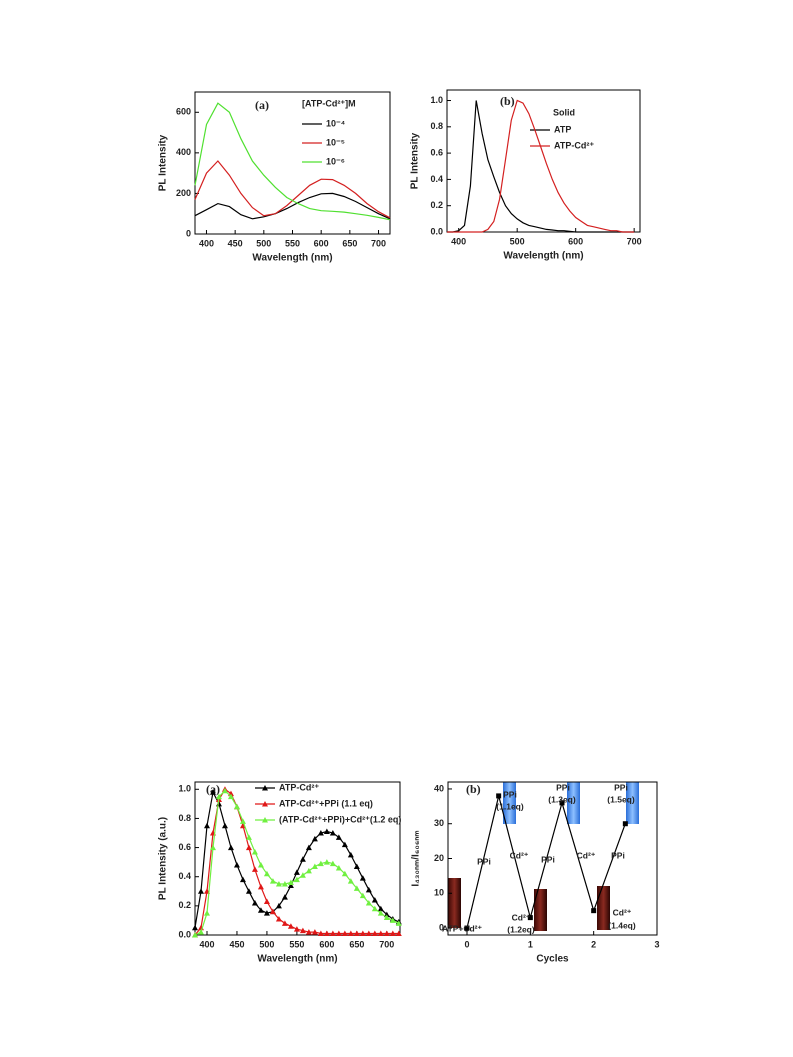 This screenshot has width=793, height=1057. Describe the element at coordinates (562, 129) in the screenshot. I see `legend-label: ATP` at that location.